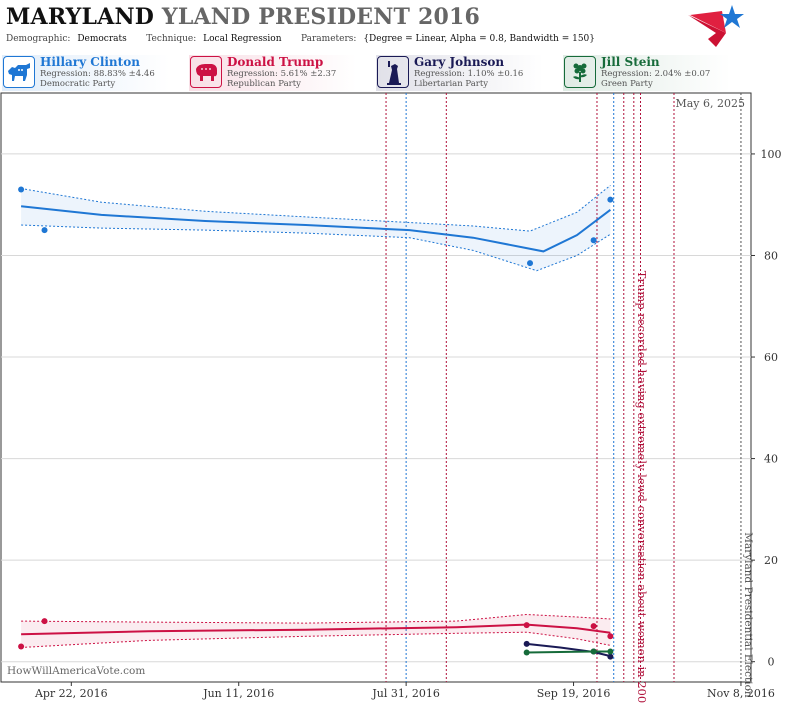 This screenshot has height=704, width=789. What do you see at coordinates (78, 84) in the screenshot?
I see `candidate-party: Democratic Party` at bounding box center [78, 84].